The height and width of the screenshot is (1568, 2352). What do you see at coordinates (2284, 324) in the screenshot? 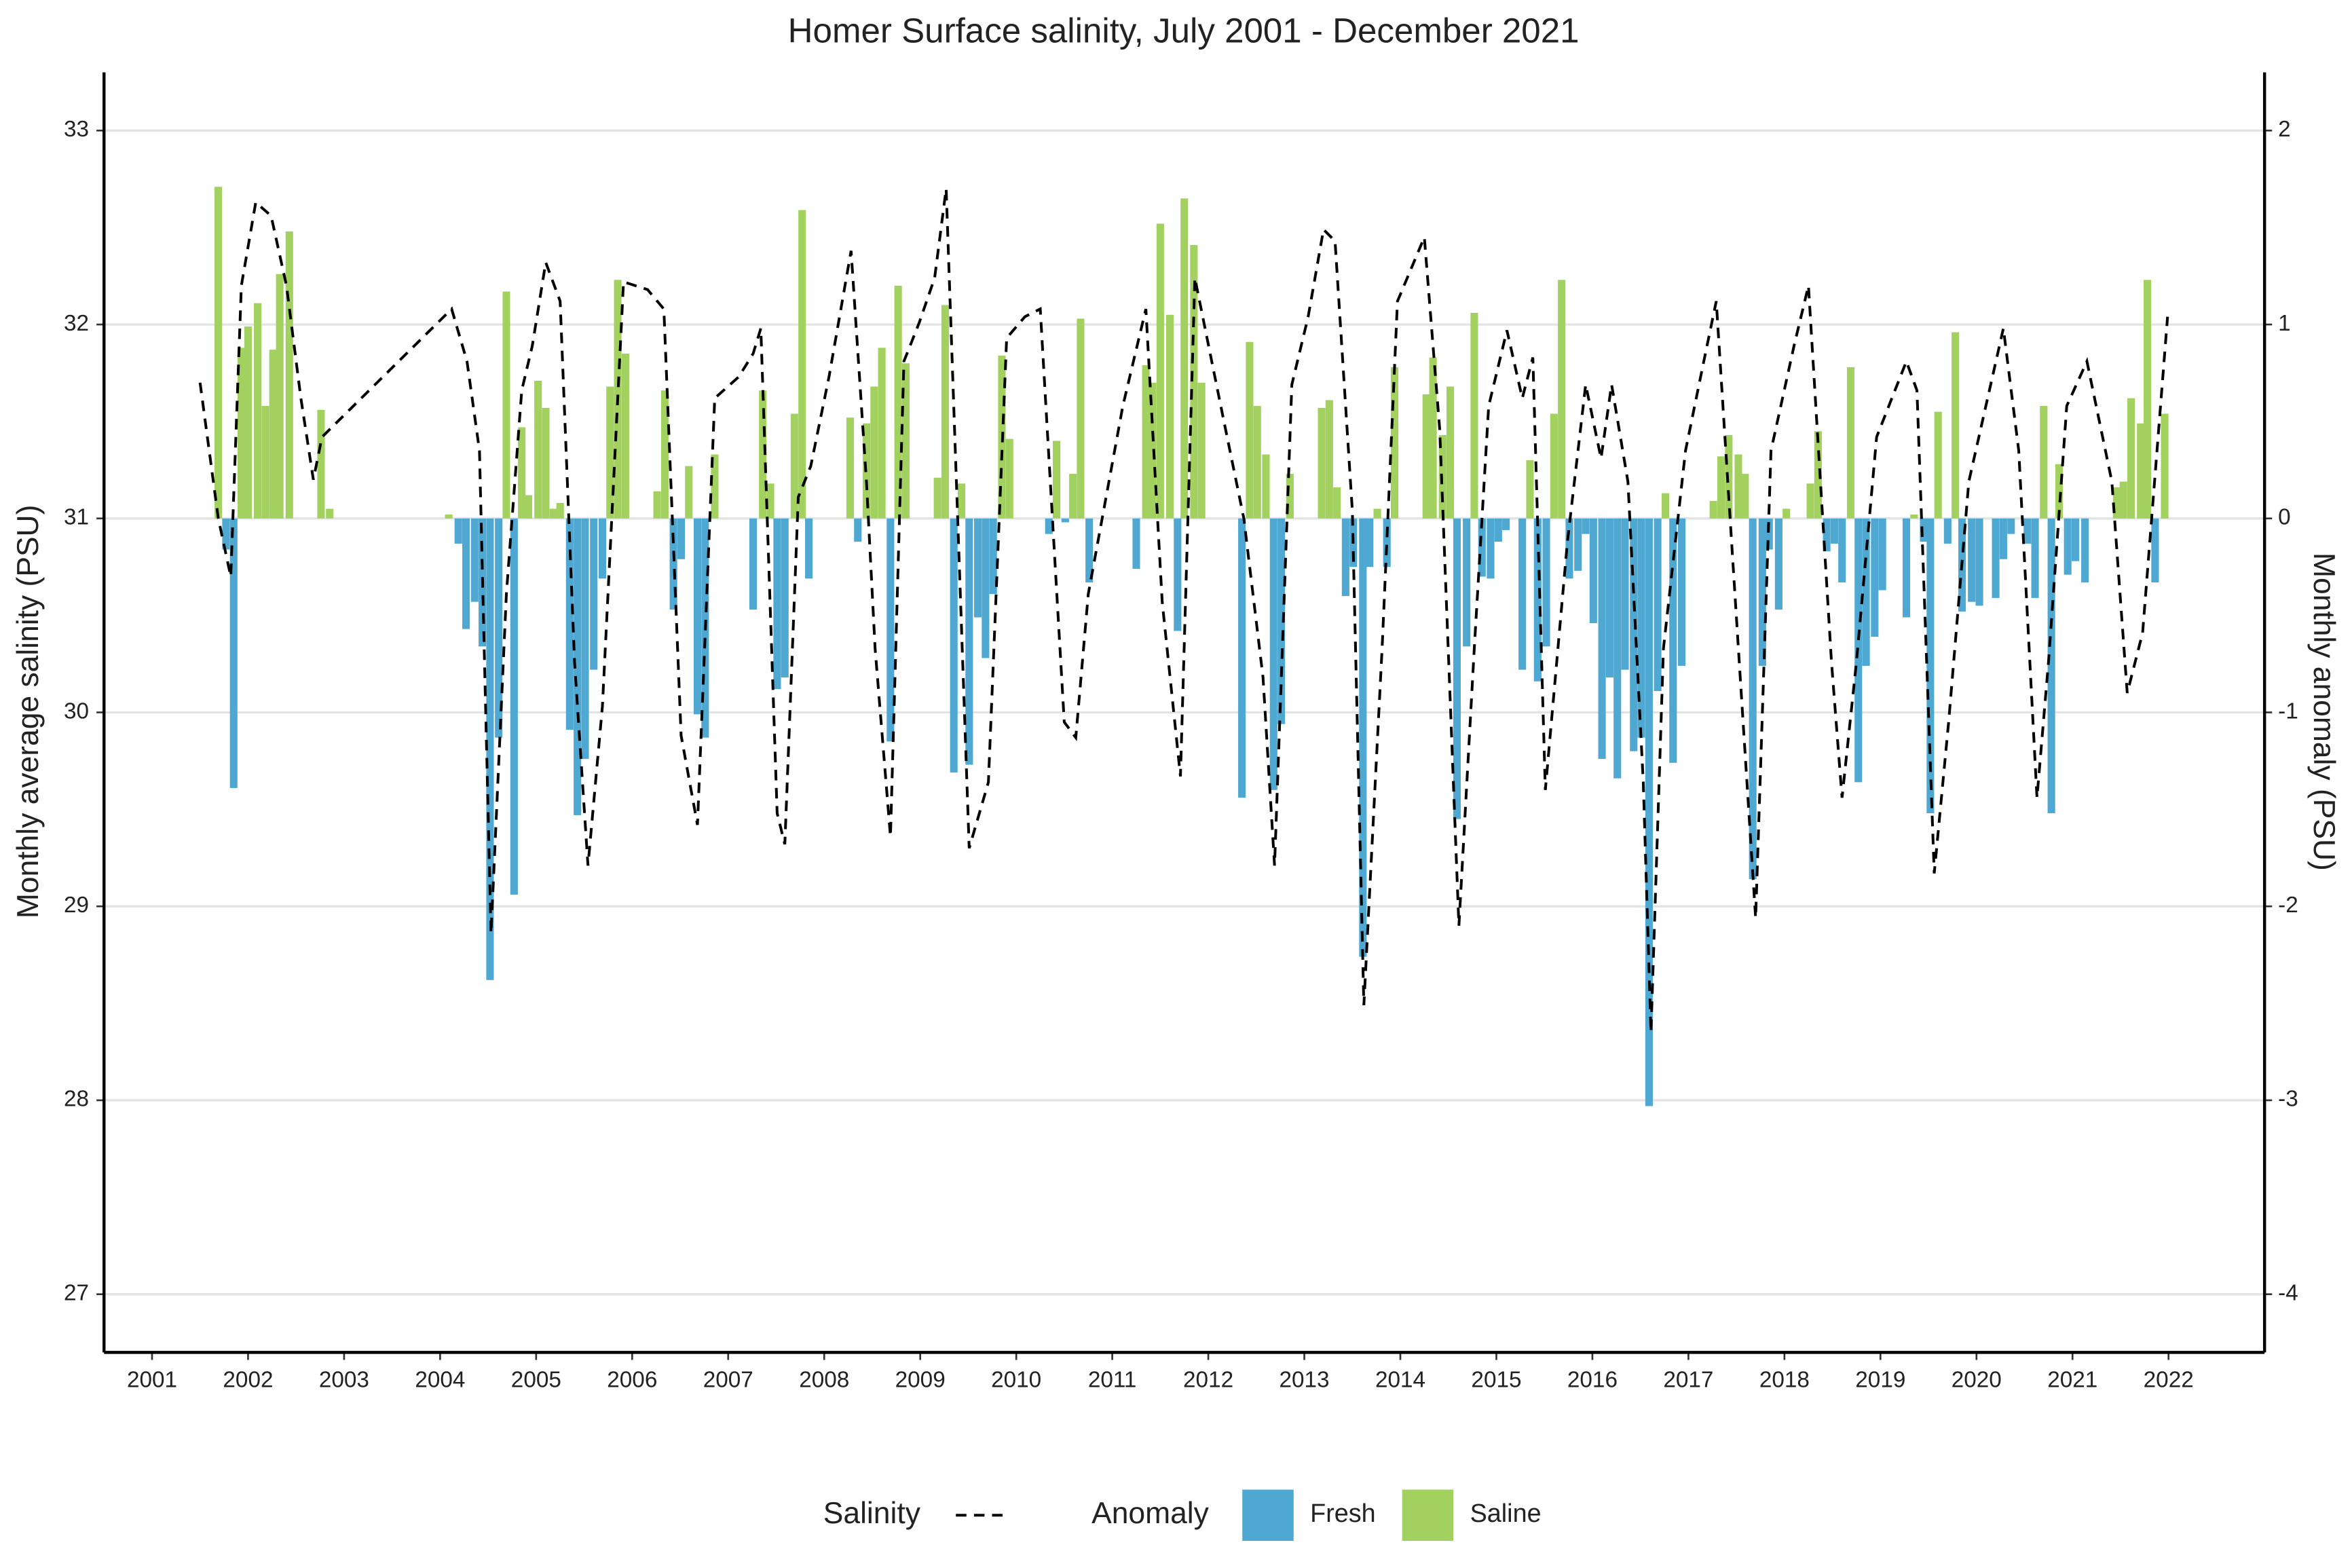
I see `y2-tick-label: 1` at bounding box center [2284, 324].